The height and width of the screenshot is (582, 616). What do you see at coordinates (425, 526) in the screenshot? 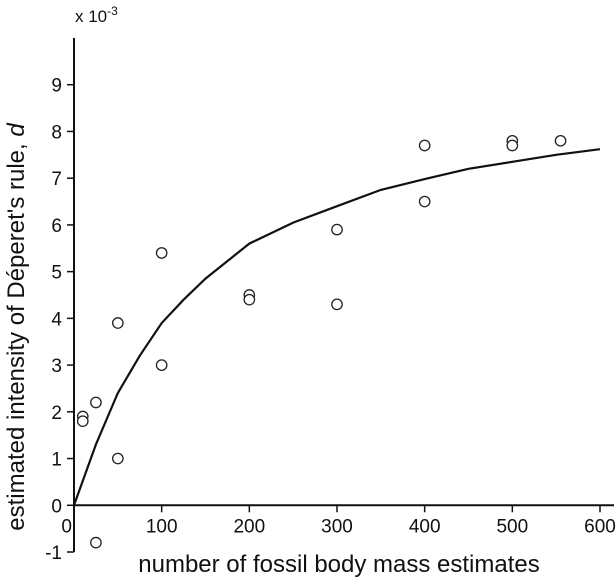
I see `x-tick-label: 400` at bounding box center [425, 526].